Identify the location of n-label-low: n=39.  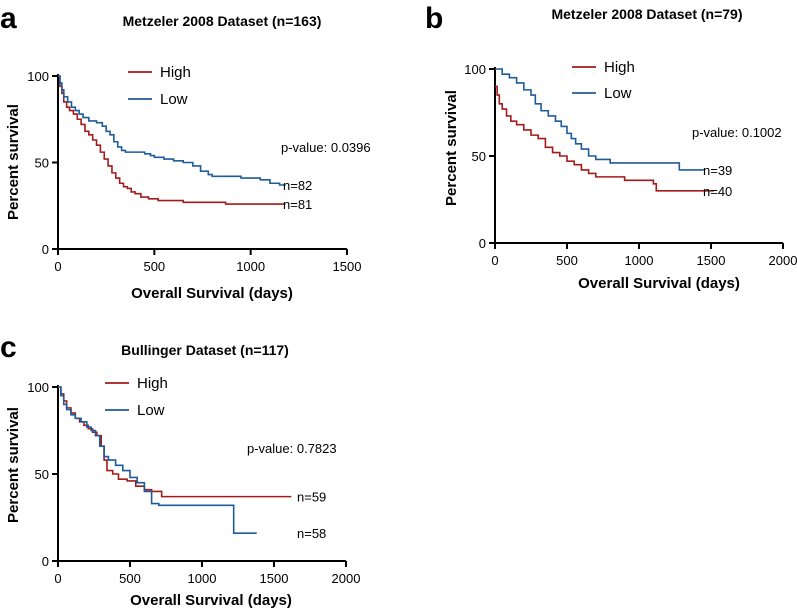
(717, 170).